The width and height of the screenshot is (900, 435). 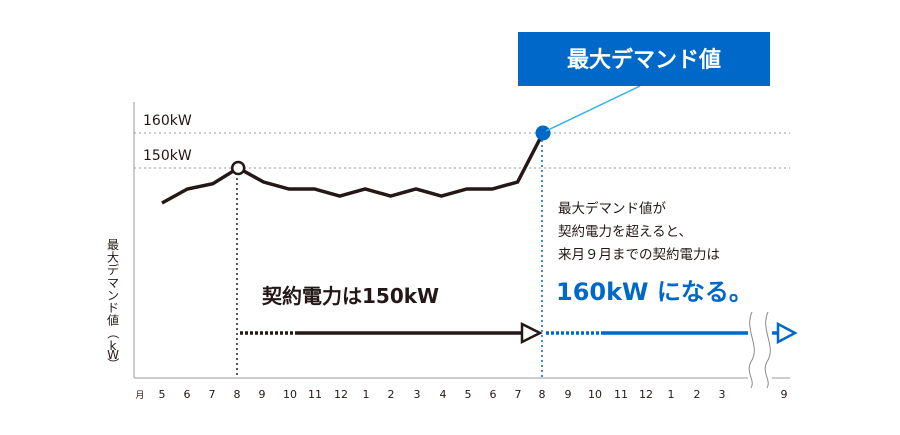 What do you see at coordinates (350, 296) in the screenshot?
I see `arrow1-label: 契約電力は150kW` at bounding box center [350, 296].